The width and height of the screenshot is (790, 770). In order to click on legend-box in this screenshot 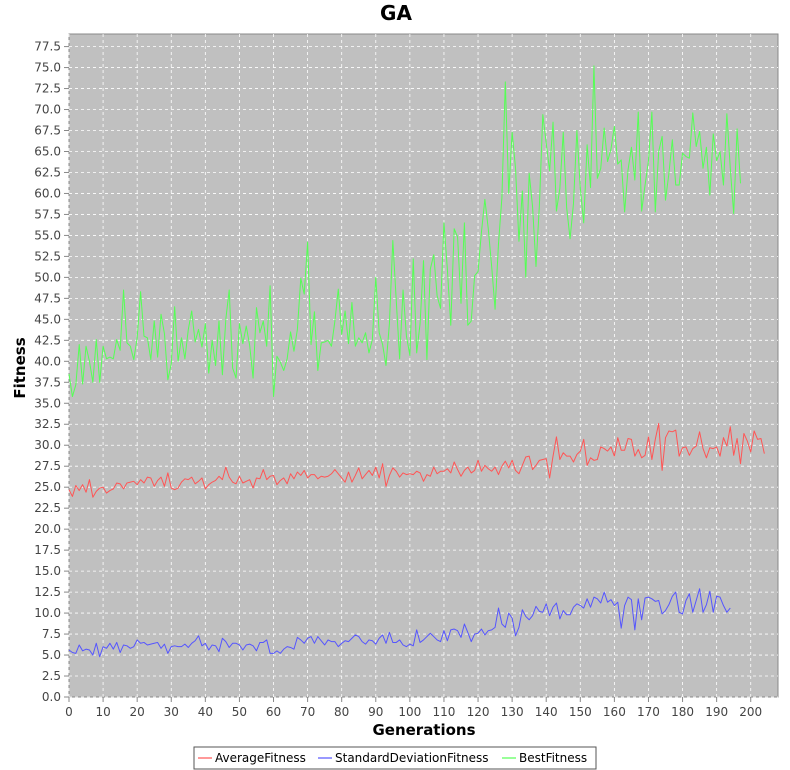, I will do `click(395, 758)`.